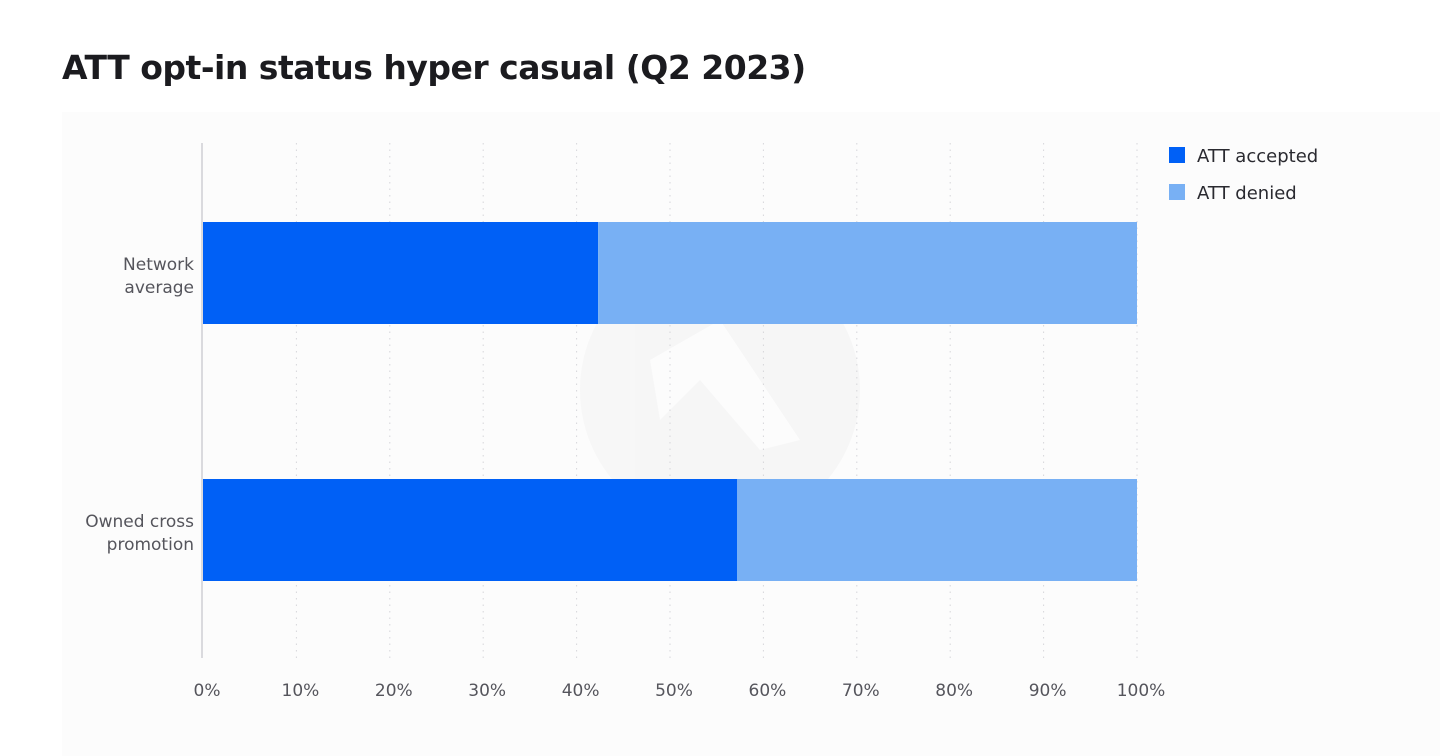 The height and width of the screenshot is (756, 1440). Describe the element at coordinates (1247, 193) in the screenshot. I see `legend-label-2: ATT denied` at that location.